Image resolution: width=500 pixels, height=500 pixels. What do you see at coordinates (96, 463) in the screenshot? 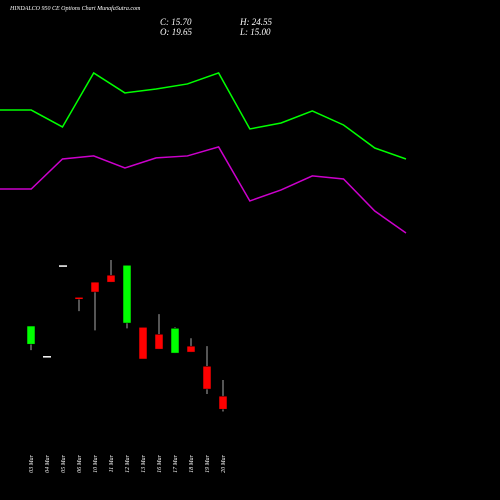
I see `x-tick-label: 10 Mar` at bounding box center [96, 463].